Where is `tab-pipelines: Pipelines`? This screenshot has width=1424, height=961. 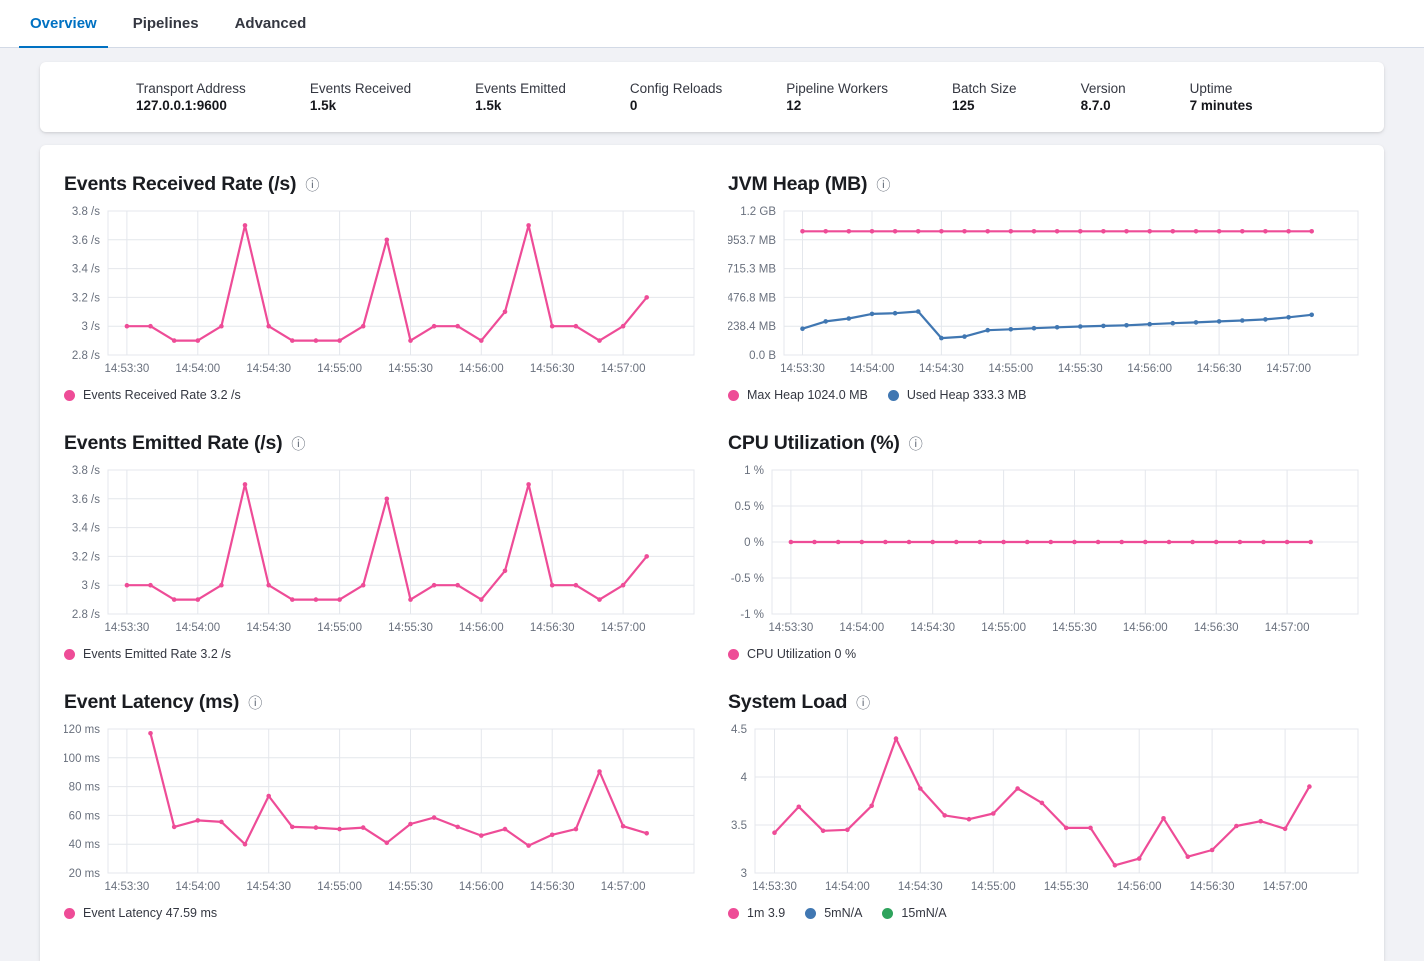
tab-pipelines: Pipelines is located at coordinates (165, 23).